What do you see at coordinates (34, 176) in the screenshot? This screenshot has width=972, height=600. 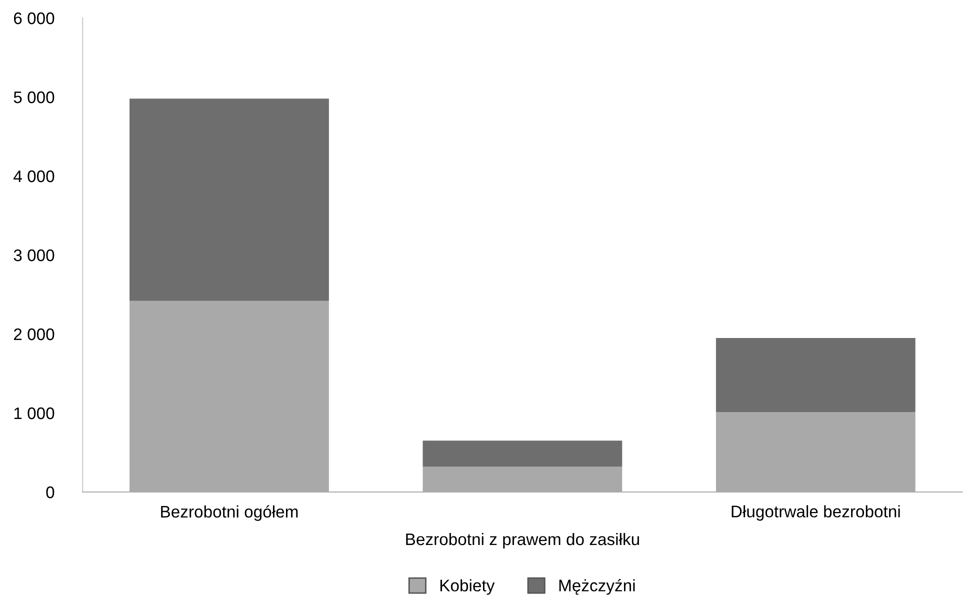 I see `y-tick-label: 4 000` at bounding box center [34, 176].